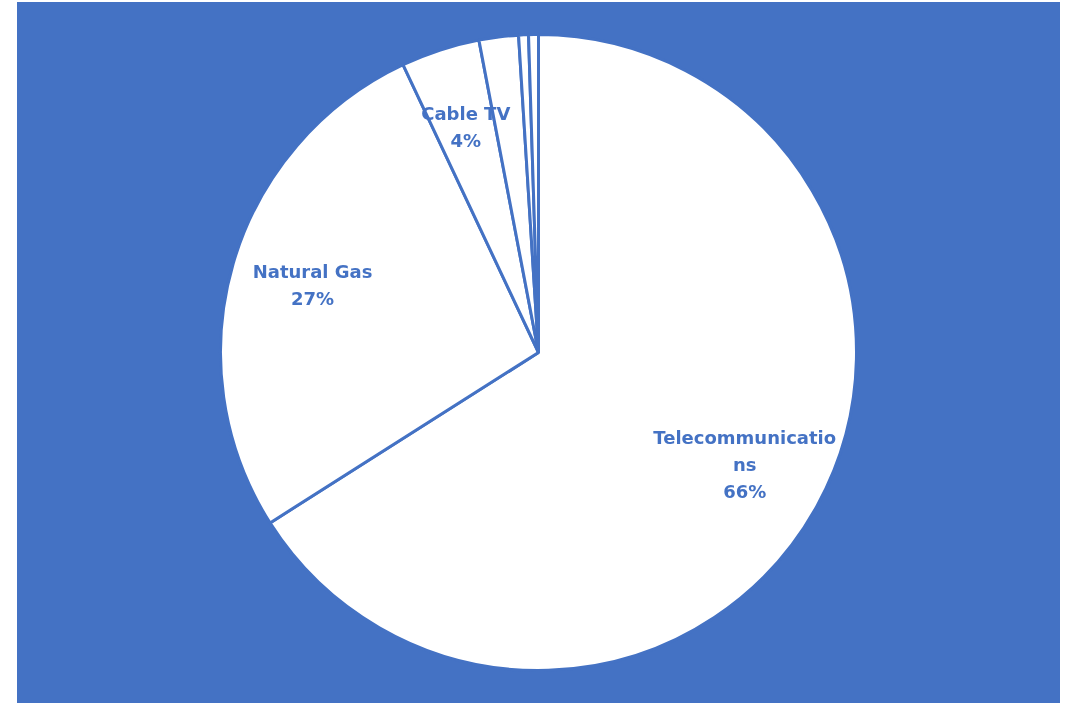 Image resolution: width=1071 pixels, height=703 pixels. What do you see at coordinates (466, 140) in the screenshot?
I see `data-label: 4%` at bounding box center [466, 140].